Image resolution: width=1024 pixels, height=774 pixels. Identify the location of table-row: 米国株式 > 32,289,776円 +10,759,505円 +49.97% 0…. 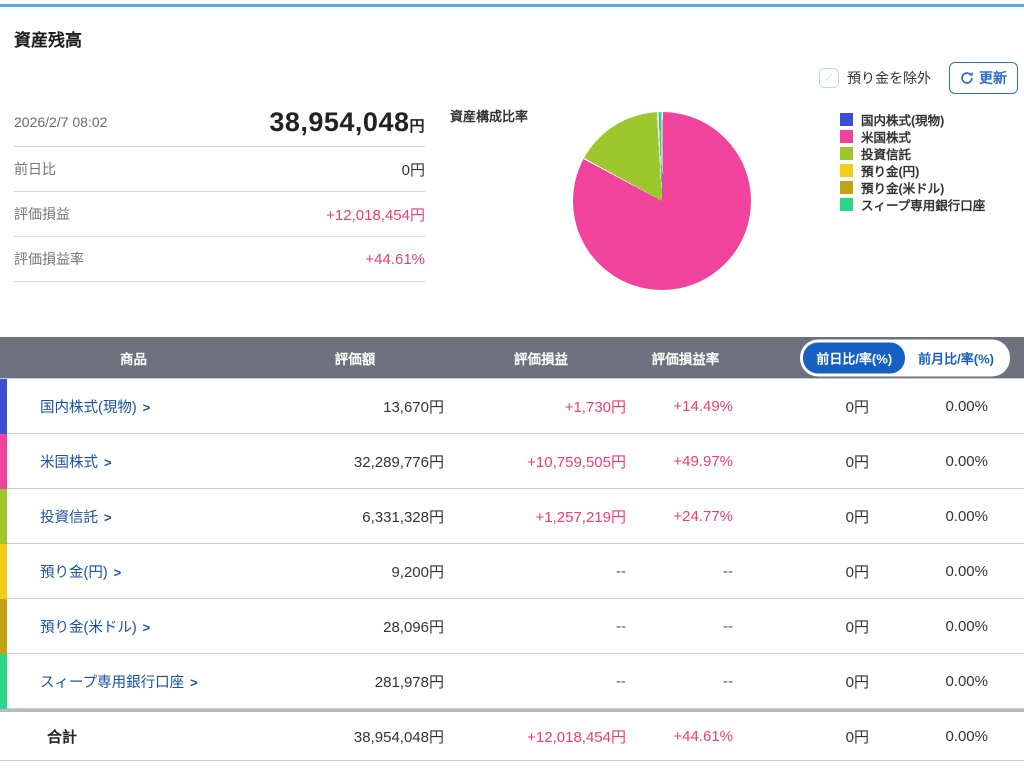
(512, 461).